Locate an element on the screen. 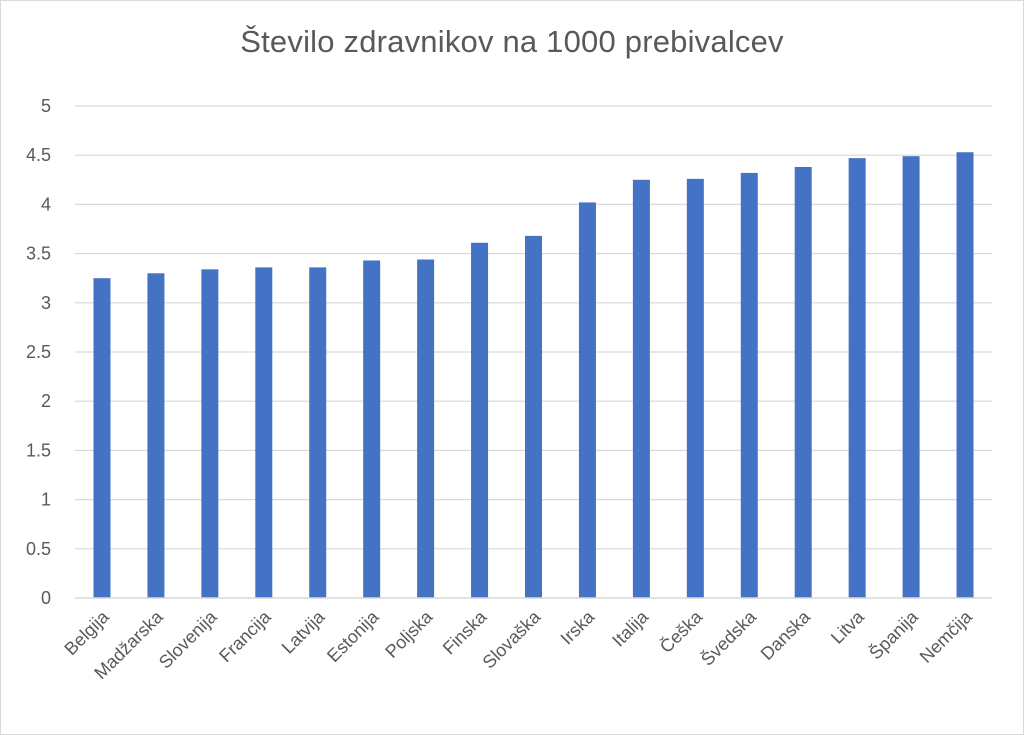  x-category-label: Poljska is located at coordinates (409, 634).